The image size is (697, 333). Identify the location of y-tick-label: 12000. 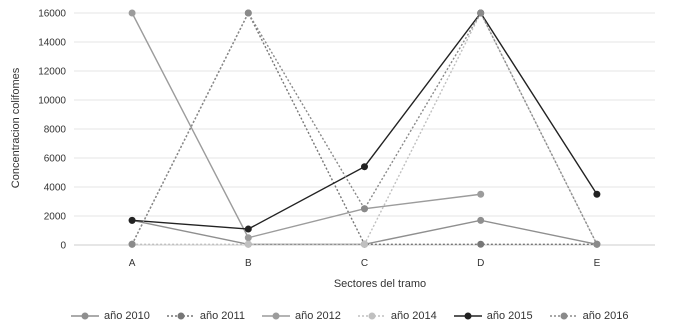
(52, 72).